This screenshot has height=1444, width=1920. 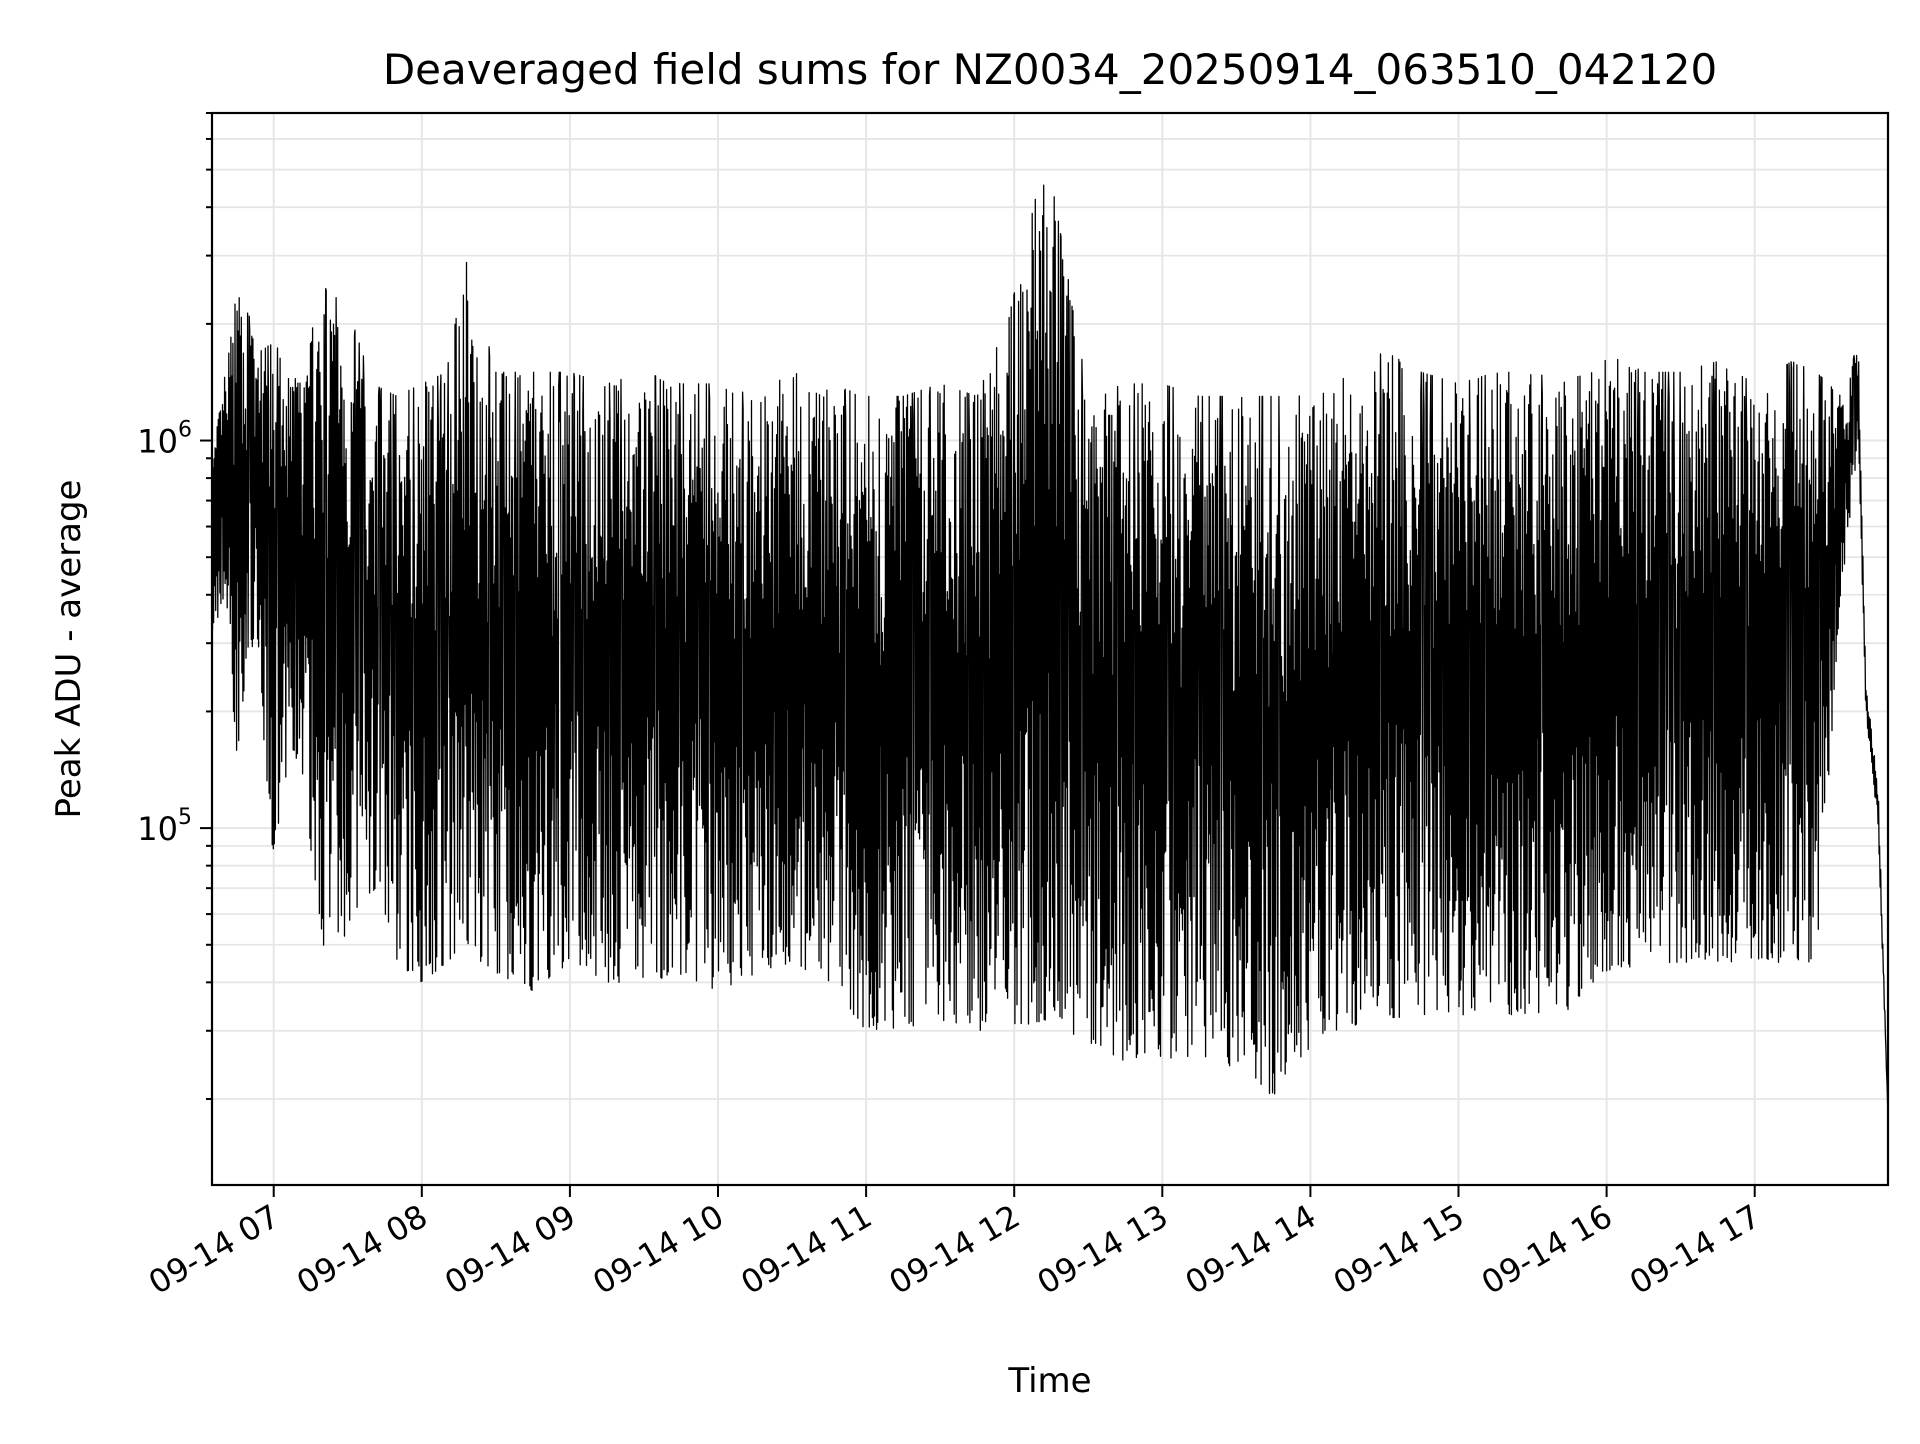 I want to click on y-tick-exponent: 5, so click(x=185, y=817).